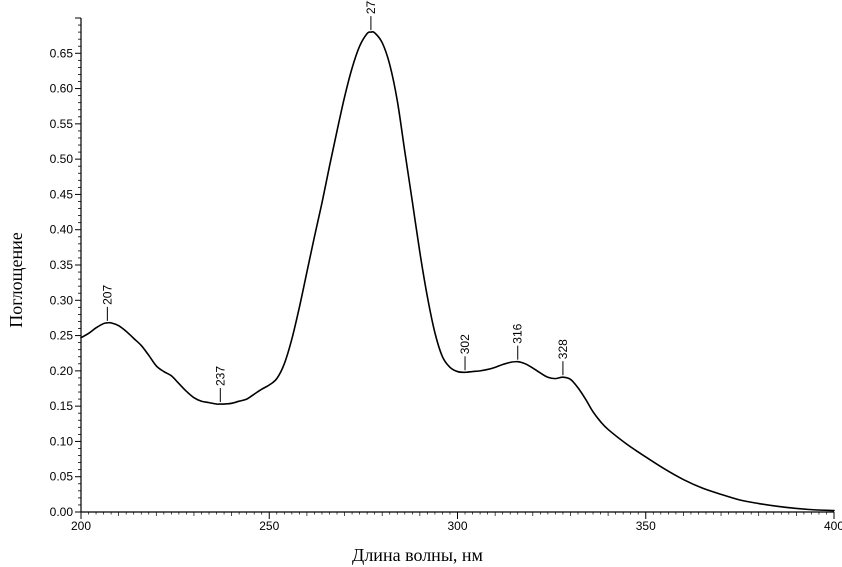  What do you see at coordinates (646, 526) in the screenshot?
I see `x-tick-label: 350` at bounding box center [646, 526].